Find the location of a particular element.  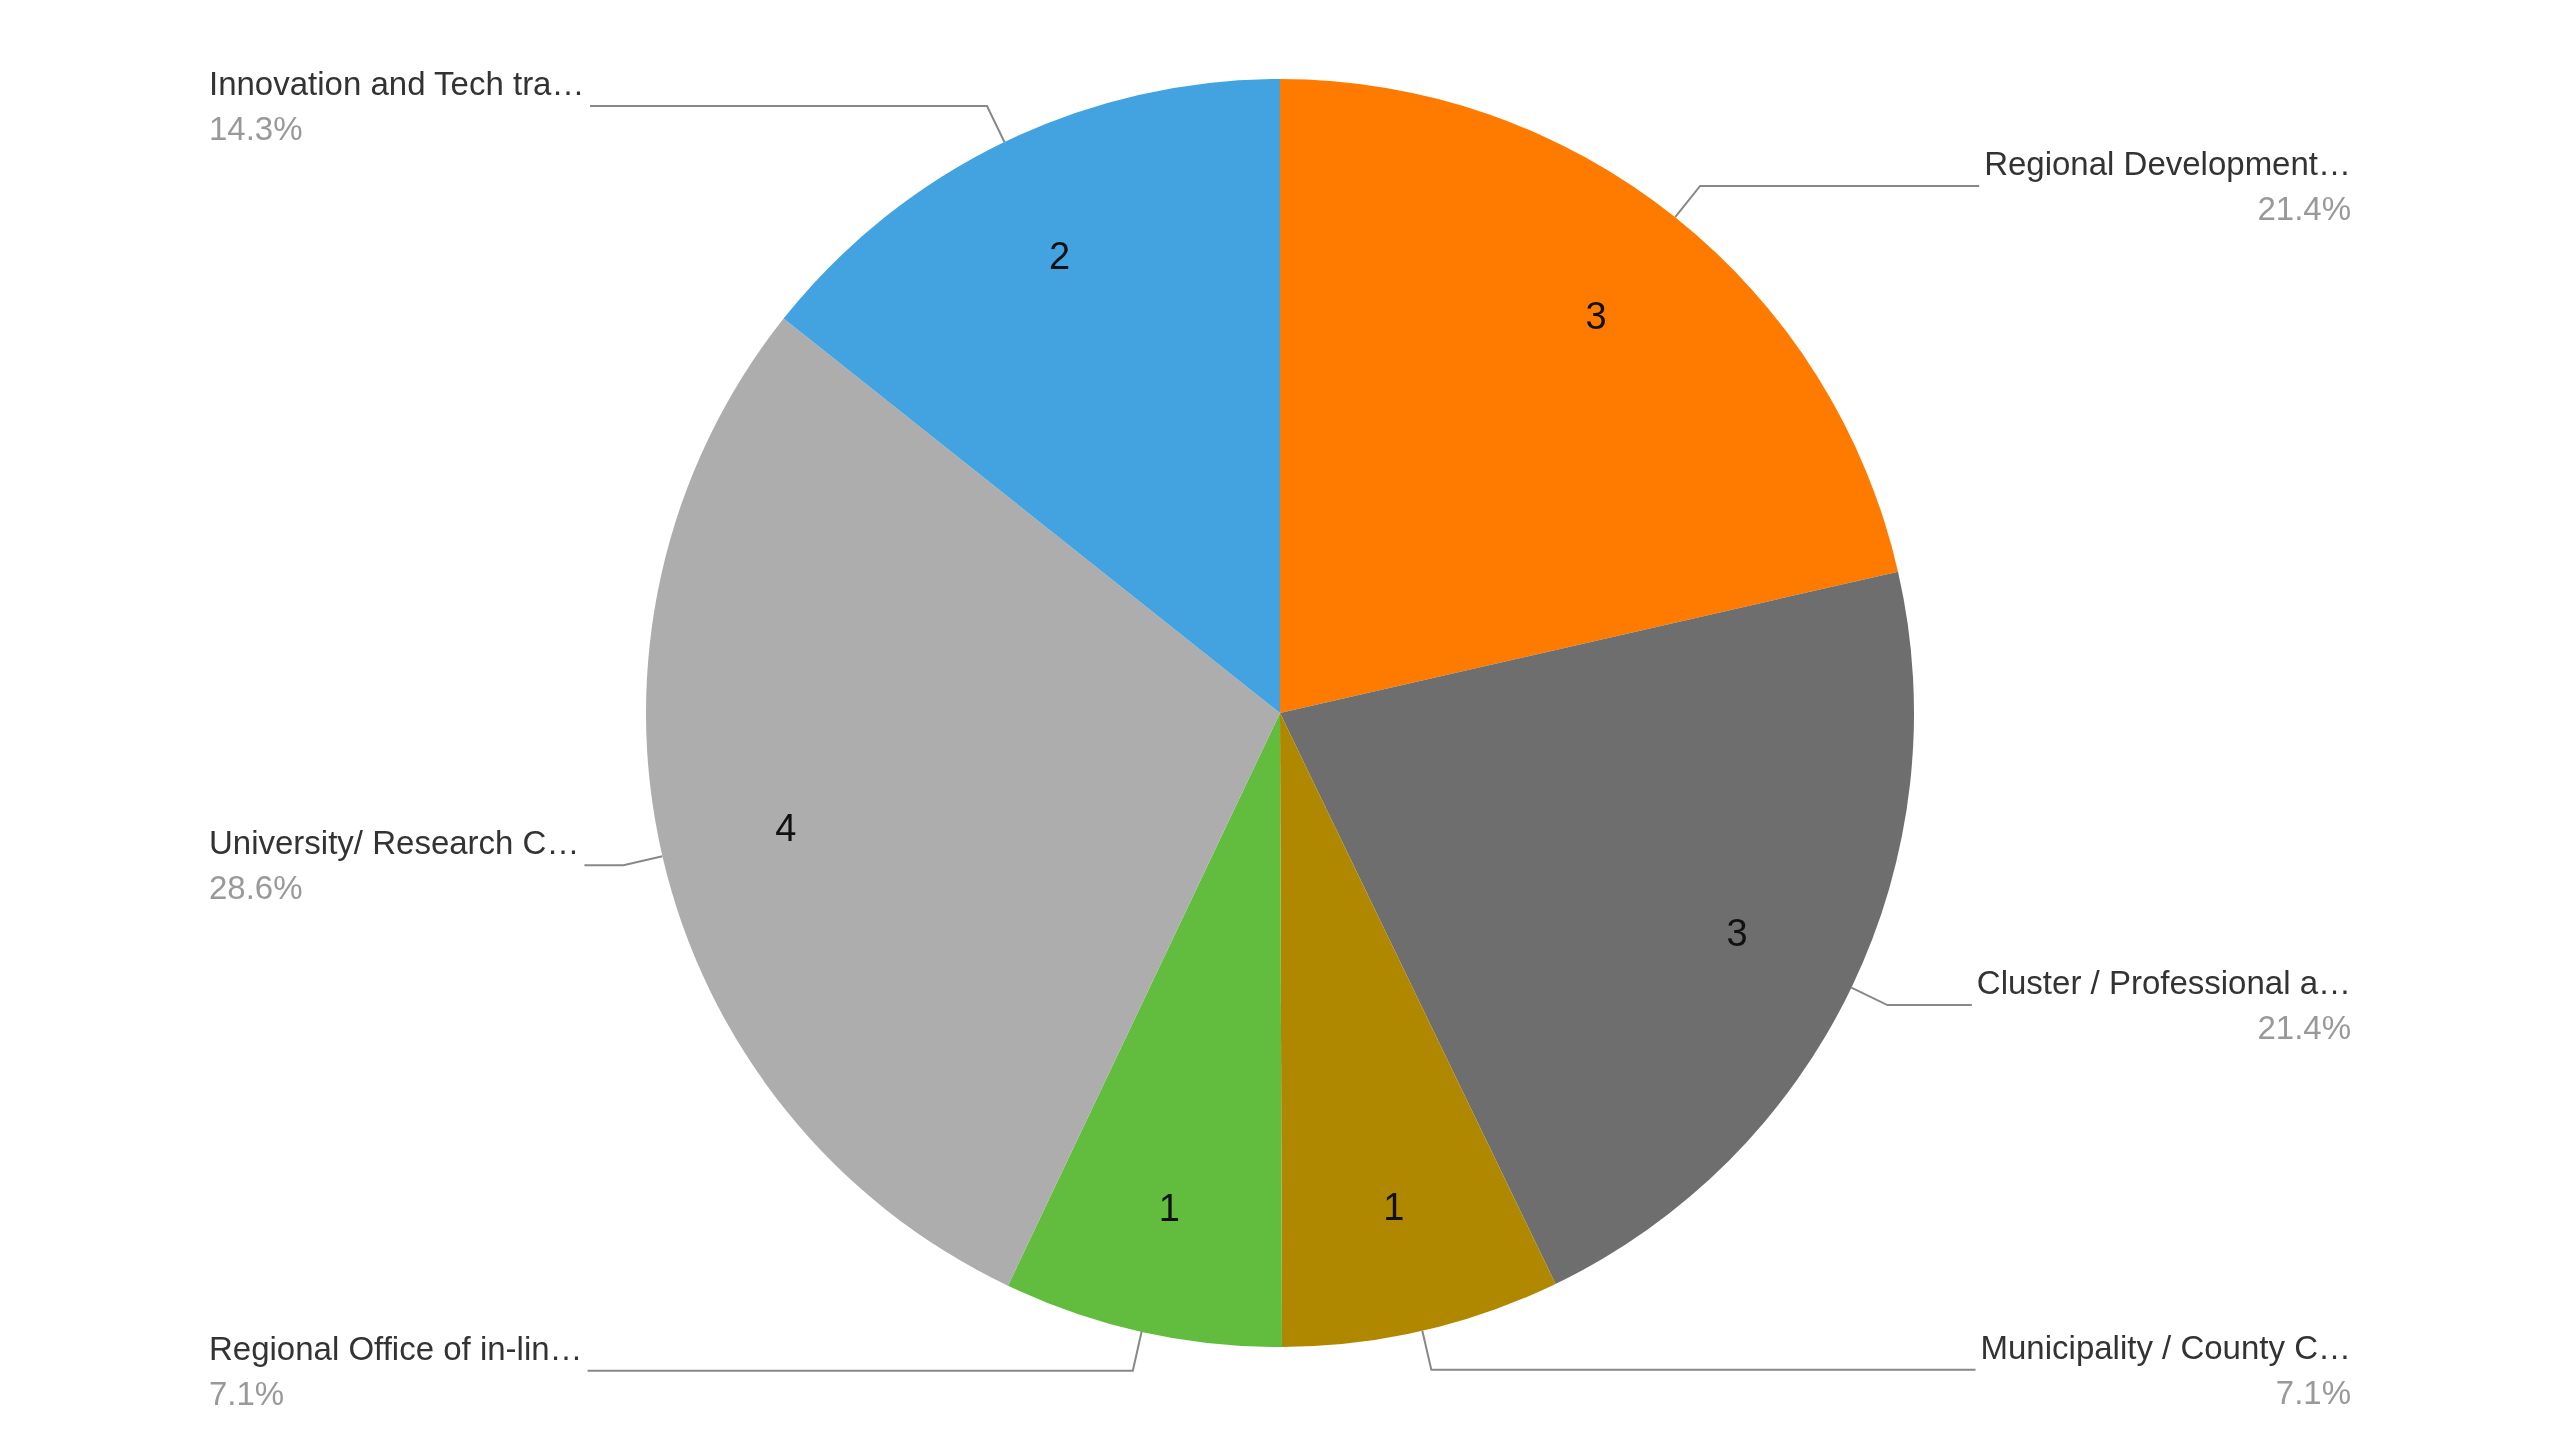

data-label: 14.3% is located at coordinates (256, 129).